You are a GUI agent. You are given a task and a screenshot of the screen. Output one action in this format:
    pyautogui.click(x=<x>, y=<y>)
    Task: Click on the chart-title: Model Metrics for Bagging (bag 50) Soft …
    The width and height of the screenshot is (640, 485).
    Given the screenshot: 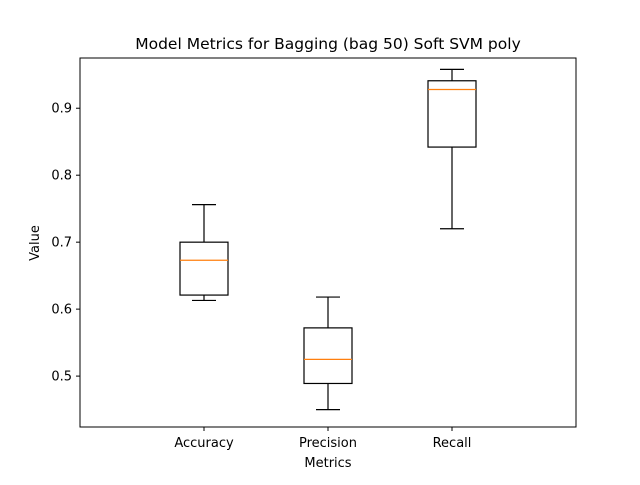 What is the action you would take?
    pyautogui.click(x=328, y=44)
    